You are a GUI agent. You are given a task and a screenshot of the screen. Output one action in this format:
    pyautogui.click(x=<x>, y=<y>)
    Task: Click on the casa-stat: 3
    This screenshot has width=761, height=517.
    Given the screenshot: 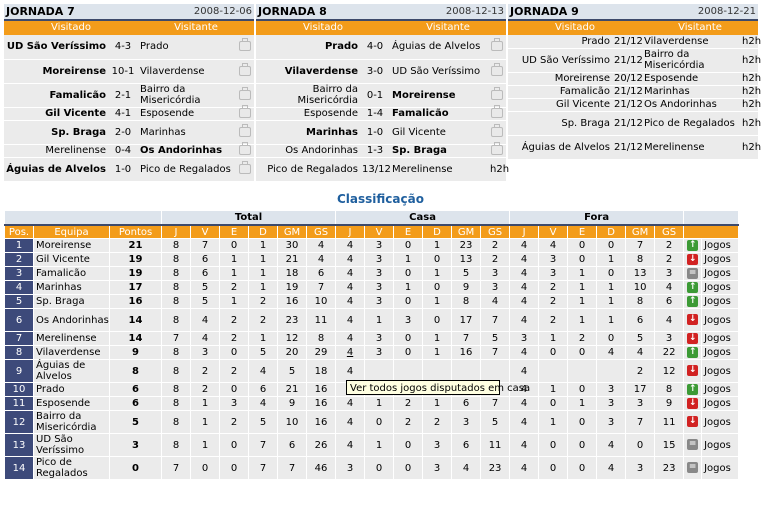 What is the action you would take?
    pyautogui.click(x=408, y=320)
    